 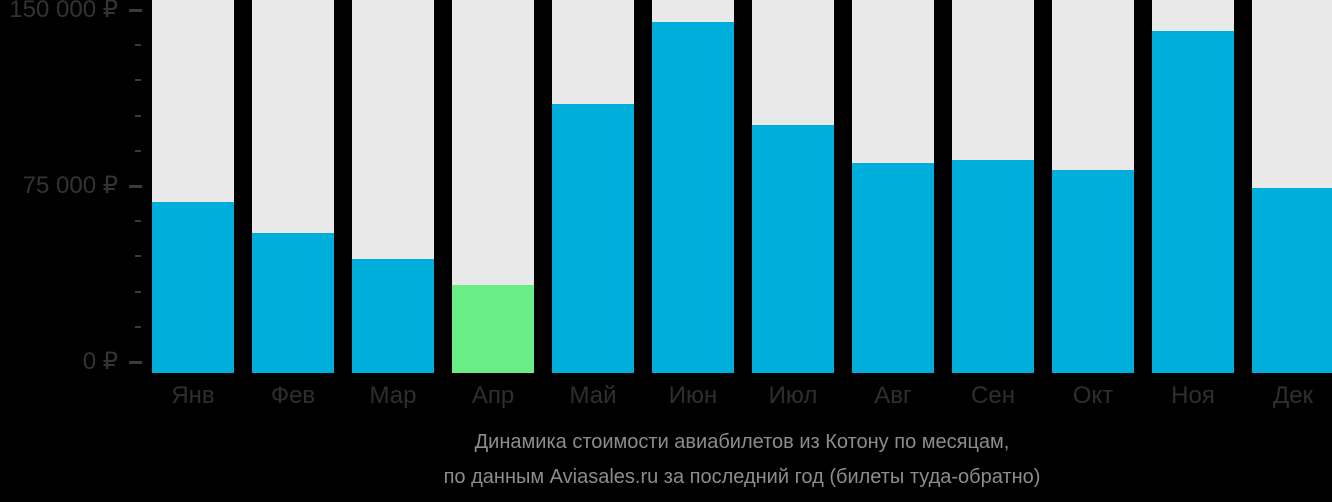 I want to click on x-tick-label: Мар, so click(x=393, y=395).